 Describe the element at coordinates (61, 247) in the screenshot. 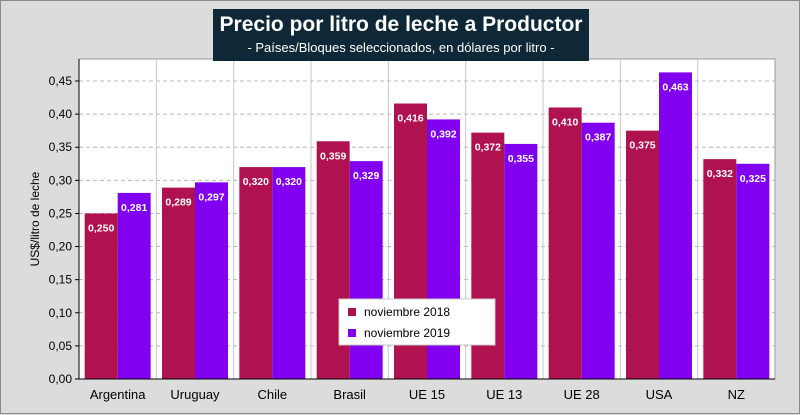

I see `y-tick-label: 0,20` at that location.